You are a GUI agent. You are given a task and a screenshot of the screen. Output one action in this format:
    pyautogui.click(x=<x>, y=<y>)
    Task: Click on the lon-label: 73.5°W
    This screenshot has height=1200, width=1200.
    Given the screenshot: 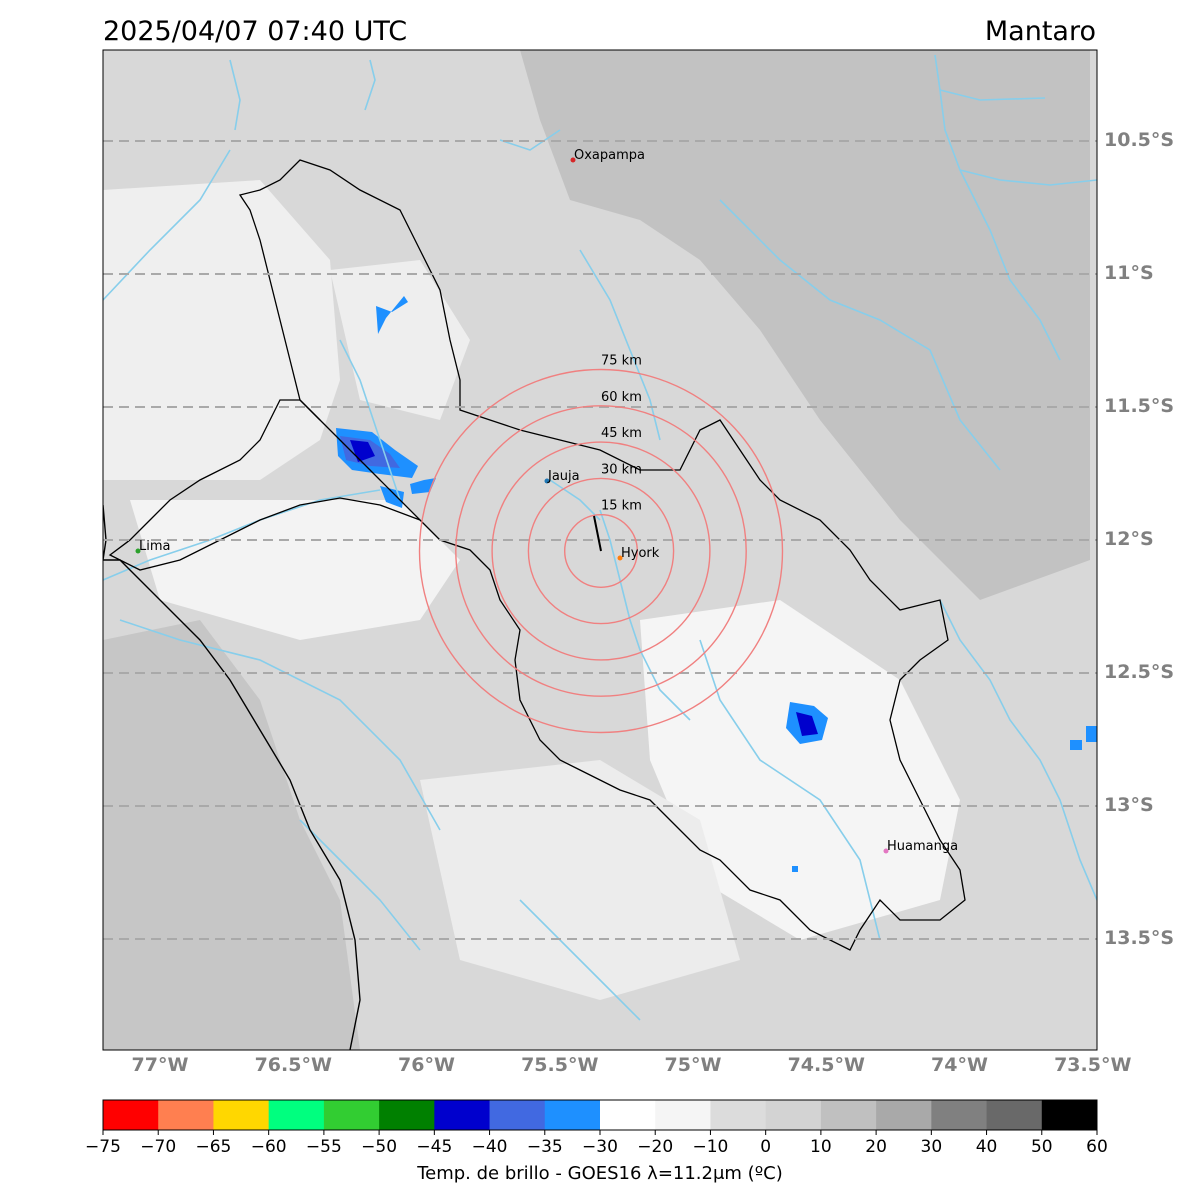 What is the action you would take?
    pyautogui.click(x=1093, y=1065)
    